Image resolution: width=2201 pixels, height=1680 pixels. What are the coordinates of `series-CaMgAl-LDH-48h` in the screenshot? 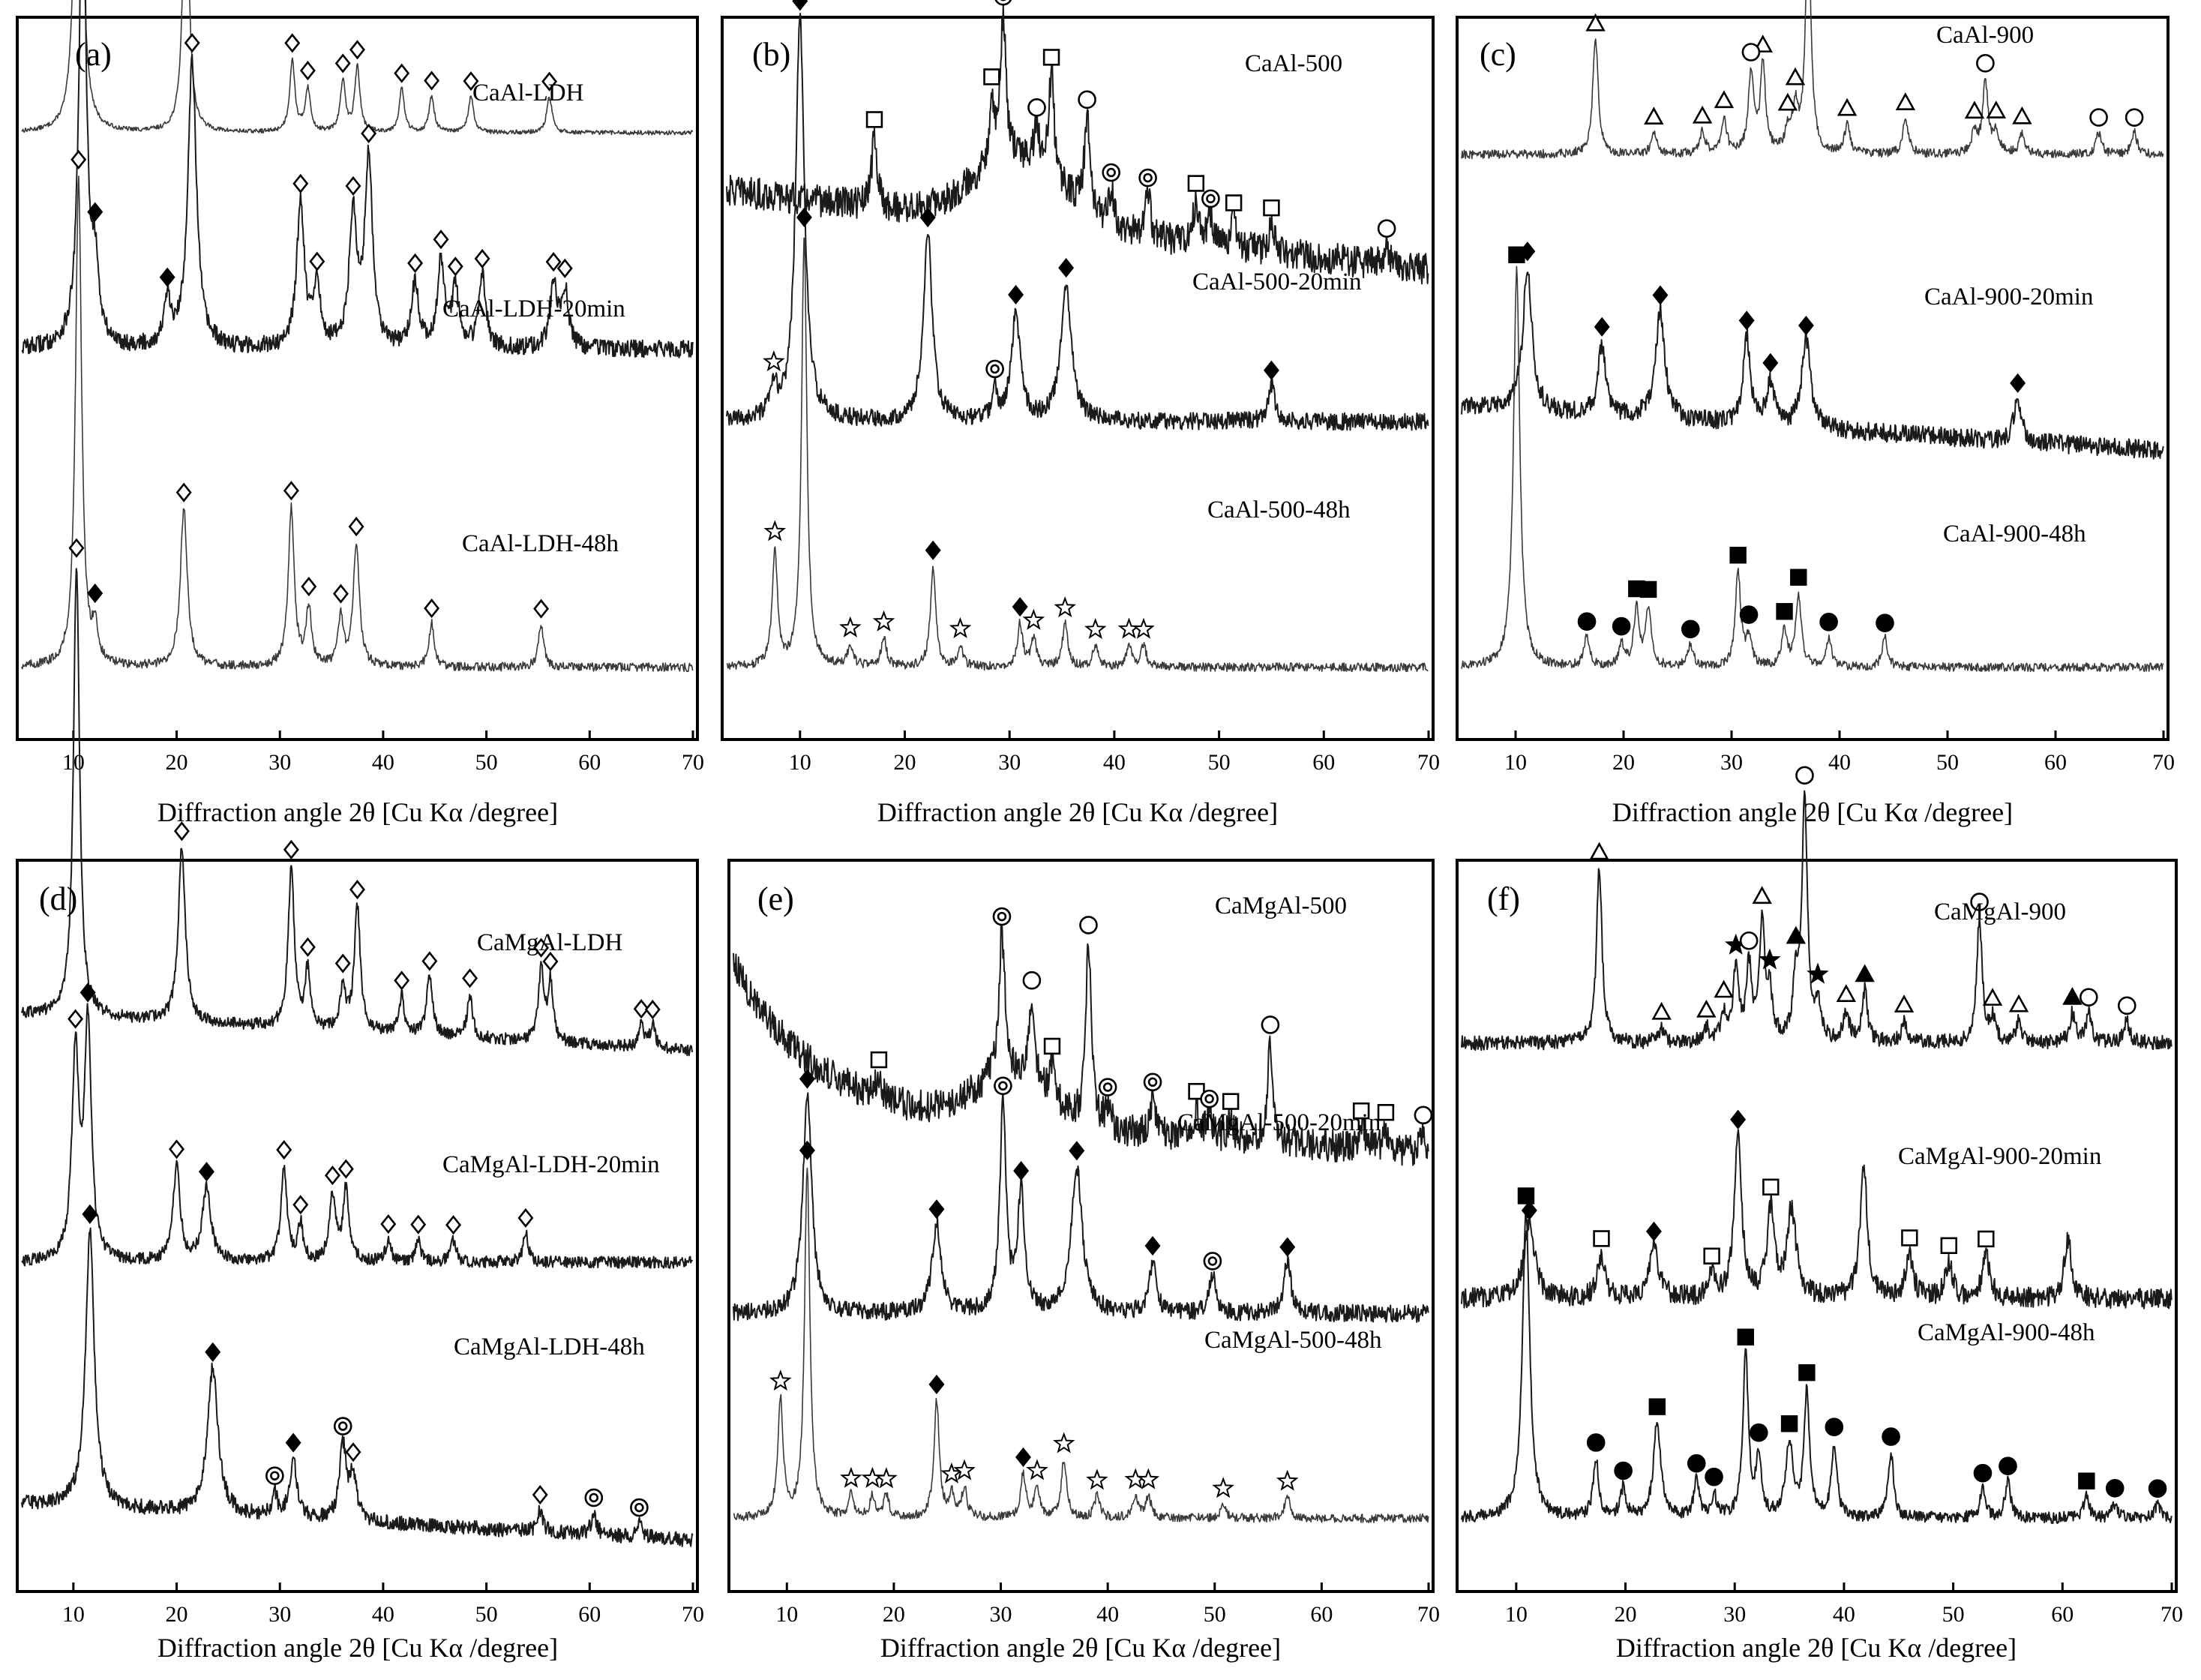 It's located at (358, 1387).